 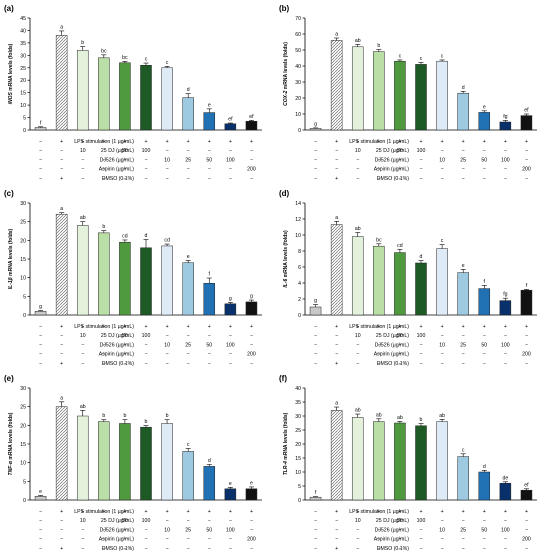 What do you see at coordinates (299, 131) in the screenshot?
I see `y-tick-label: 0` at bounding box center [299, 131].